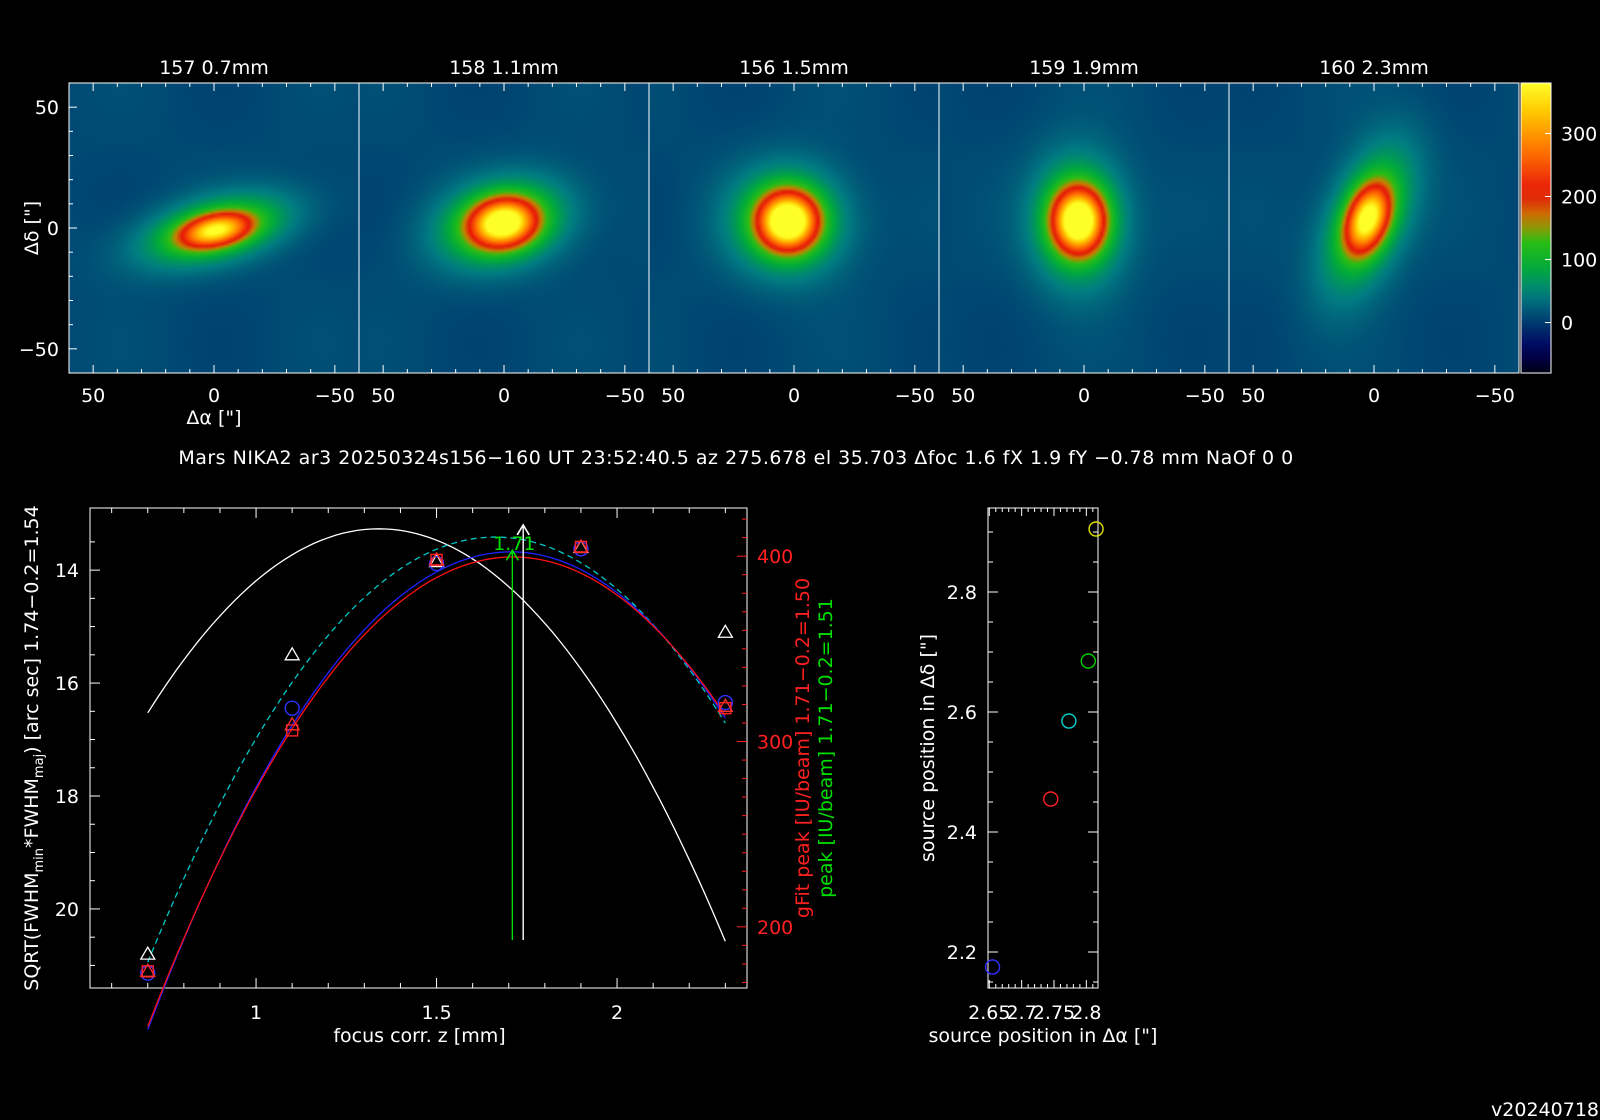 This screenshot has width=1600, height=1120. What do you see at coordinates (67, 797) in the screenshot?
I see `y-tick-label: 18` at bounding box center [67, 797].